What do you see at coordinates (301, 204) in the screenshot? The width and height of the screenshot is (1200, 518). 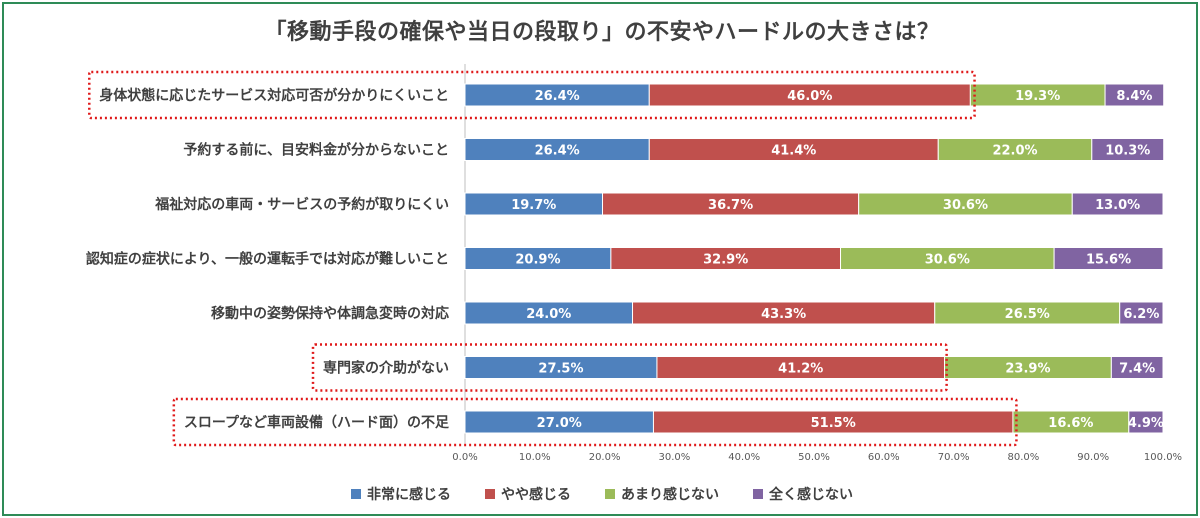 I see `category-label: 福祉対応の車両・サービスの予約が取りにくい` at bounding box center [301, 204].